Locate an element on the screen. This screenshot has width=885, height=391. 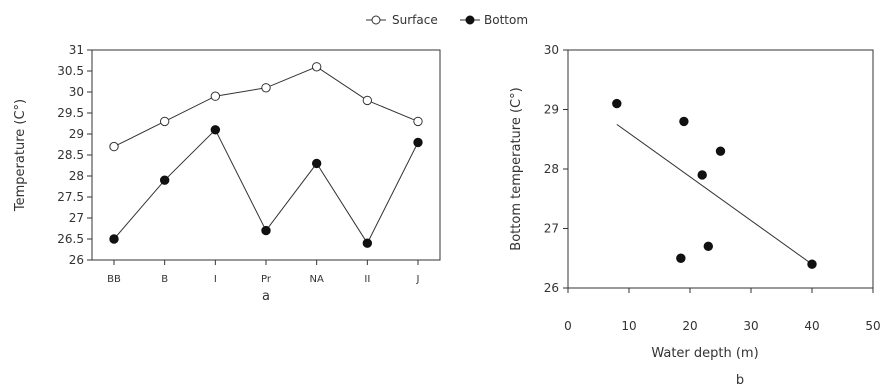
panel-b-y-tick-label: 26 is located at coordinates (551, 288).